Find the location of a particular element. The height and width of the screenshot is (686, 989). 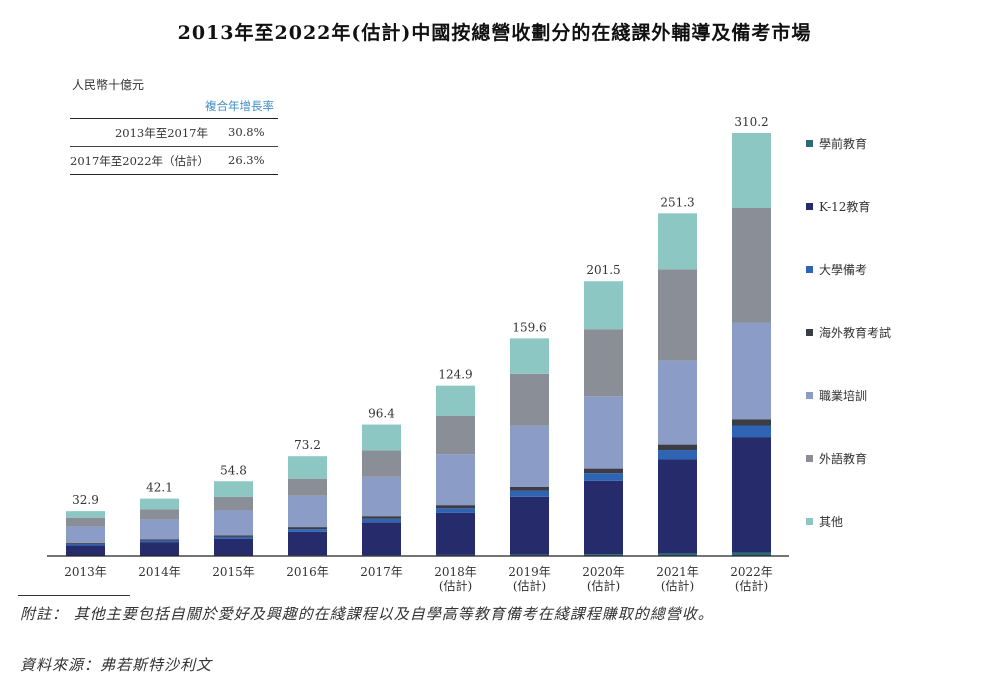

unit-label: 人民幣十億元 is located at coordinates (108, 85).